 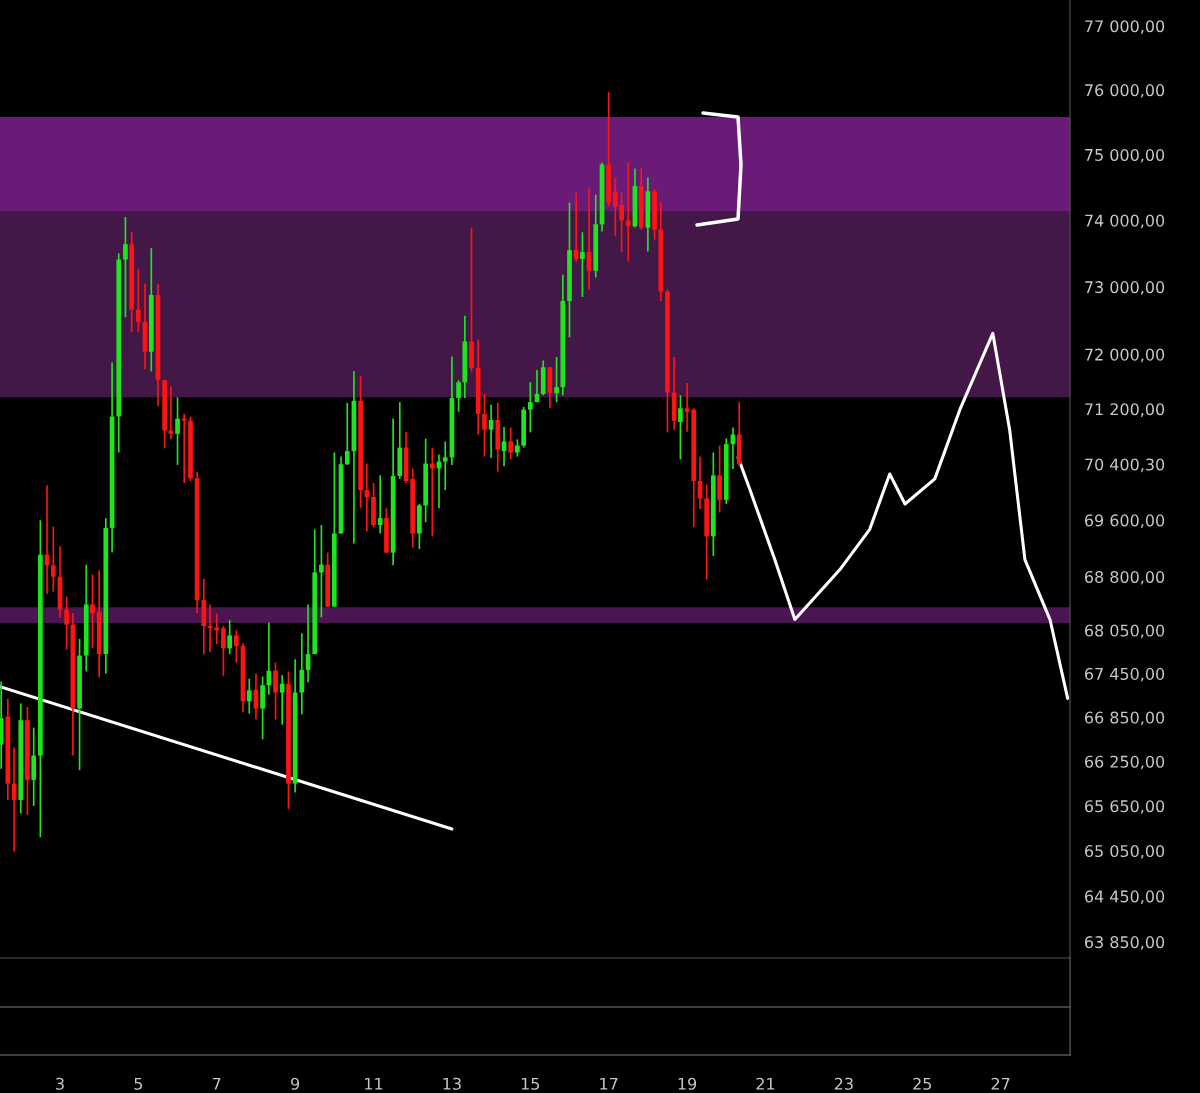 I want to click on y-tick-label: 75 000,00, so click(x=1125, y=155).